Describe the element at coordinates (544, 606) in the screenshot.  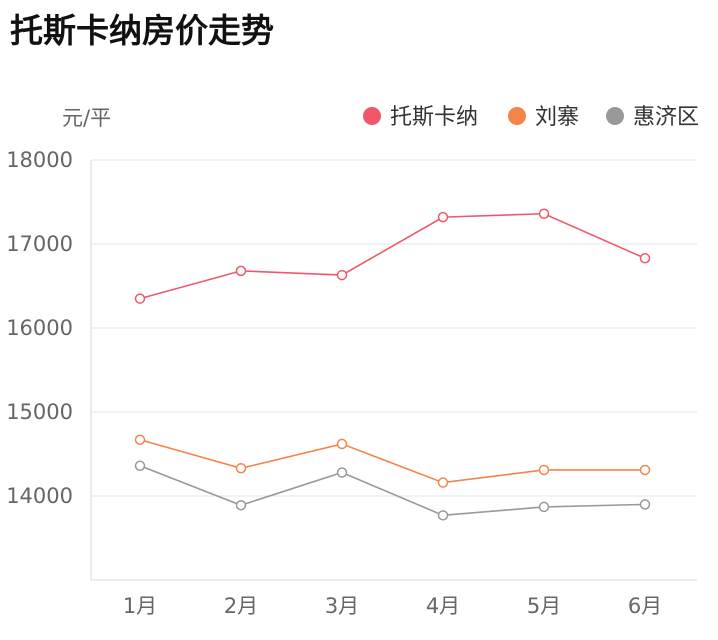
I see `x-tick-label: 5月` at that location.